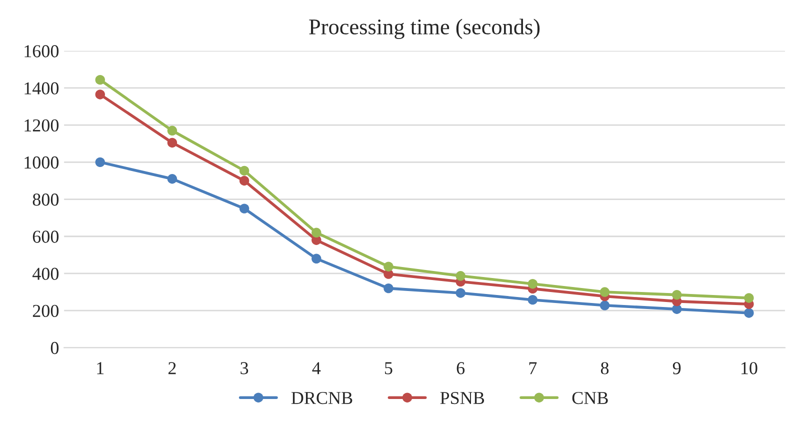 The height and width of the screenshot is (424, 801). I want to click on y-tick-label: 1400, so click(41, 88).